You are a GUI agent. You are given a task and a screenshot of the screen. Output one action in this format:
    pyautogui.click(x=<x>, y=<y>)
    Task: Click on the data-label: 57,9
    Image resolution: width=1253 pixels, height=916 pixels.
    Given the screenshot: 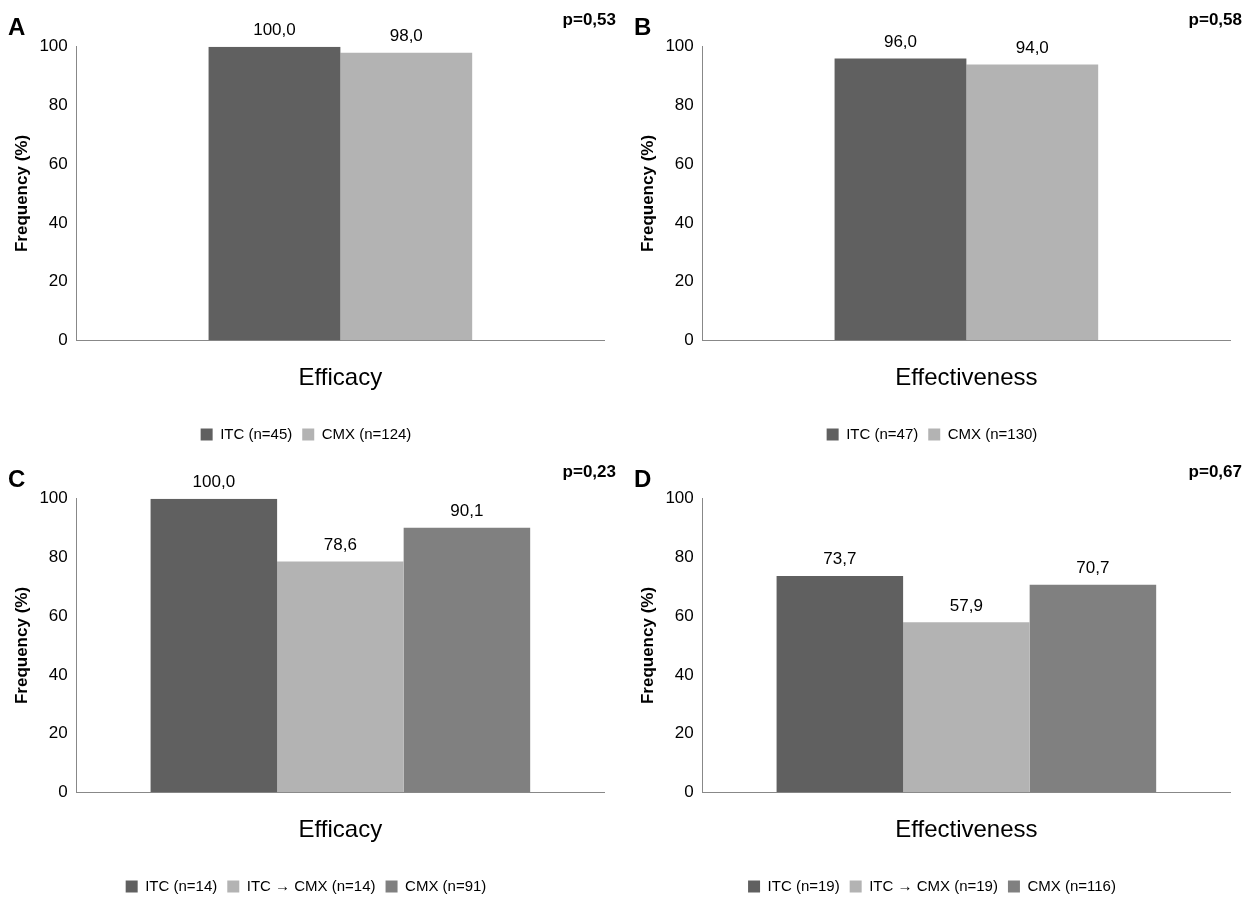 What is the action you would take?
    pyautogui.click(x=966, y=605)
    